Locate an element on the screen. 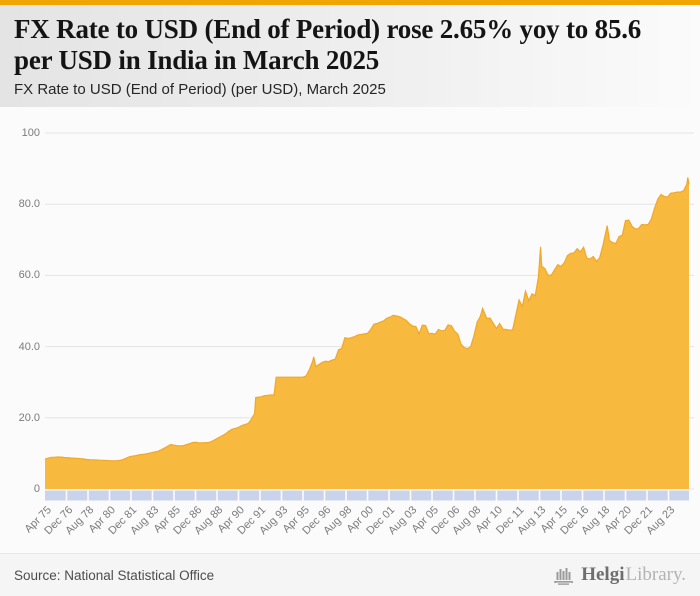 The width and height of the screenshot is (700, 596). library-building-icon is located at coordinates (564, 576).